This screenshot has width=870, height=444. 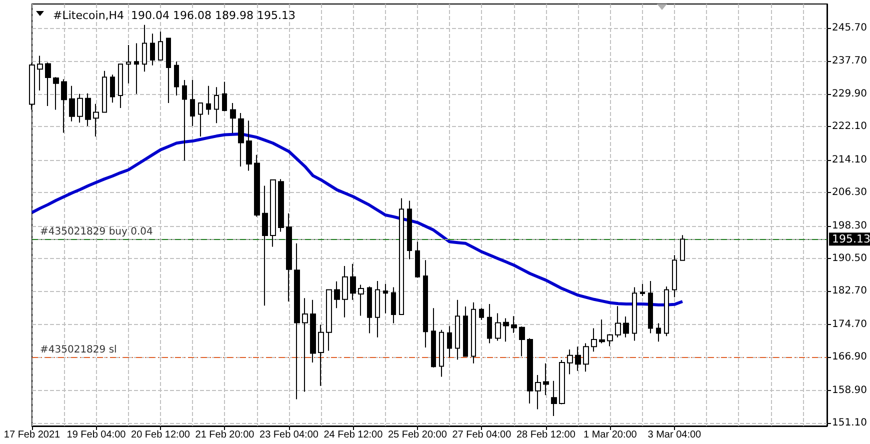 I want to click on y-tick-label: 190.50, so click(x=850, y=258).